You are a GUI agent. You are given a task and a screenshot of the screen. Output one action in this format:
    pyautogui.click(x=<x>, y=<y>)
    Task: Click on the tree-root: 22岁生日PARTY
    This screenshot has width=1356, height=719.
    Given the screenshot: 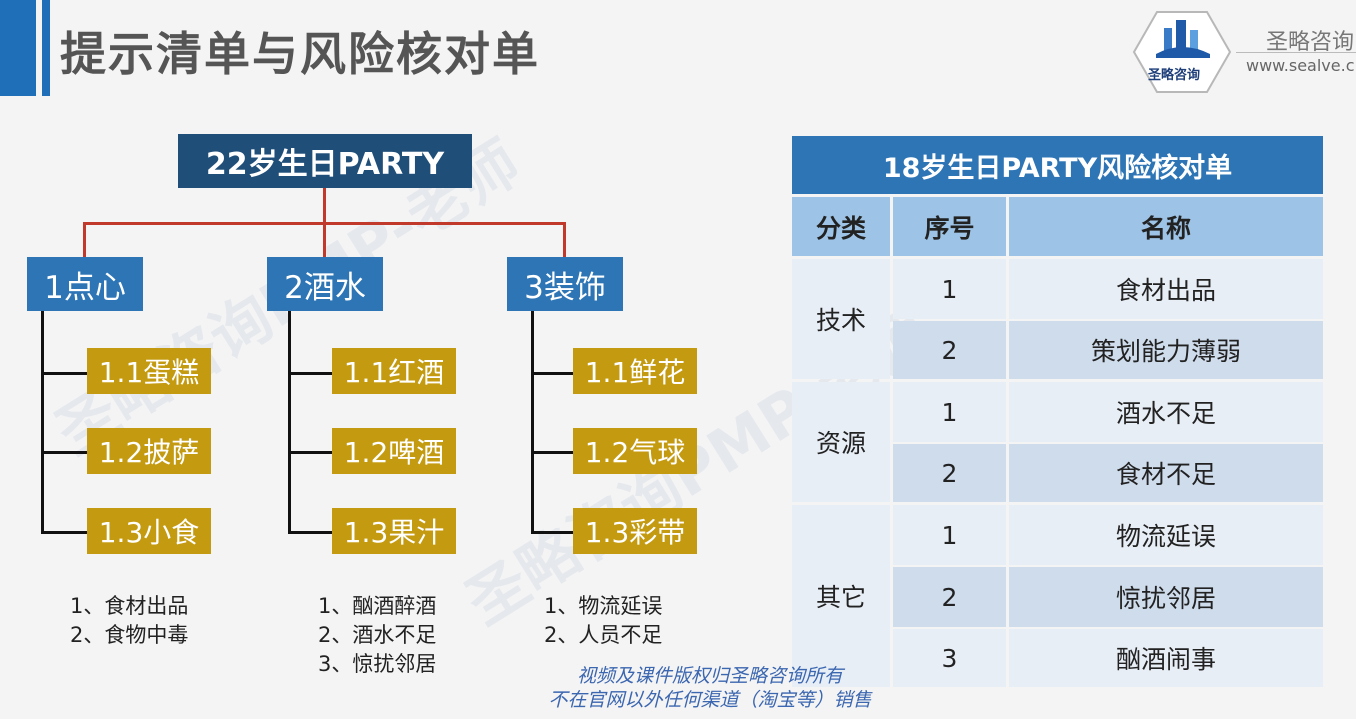 What is the action you would take?
    pyautogui.click(x=325, y=161)
    